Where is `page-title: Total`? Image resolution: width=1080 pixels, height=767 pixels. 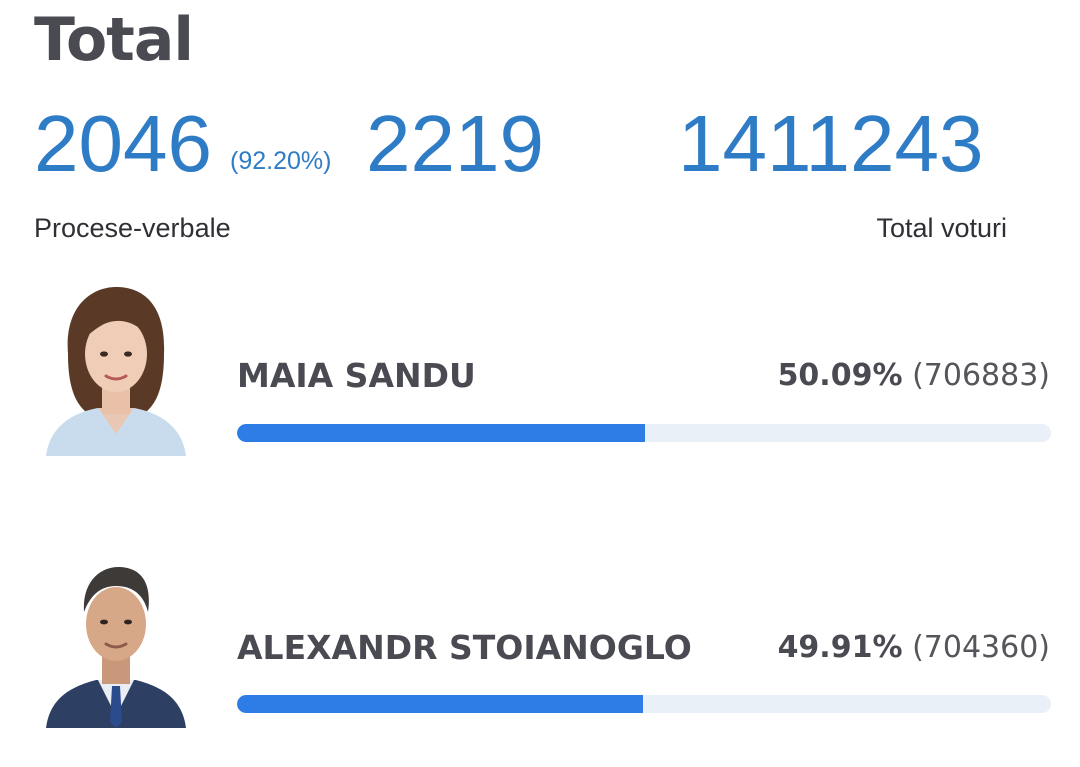
page-title: Total is located at coordinates (114, 40).